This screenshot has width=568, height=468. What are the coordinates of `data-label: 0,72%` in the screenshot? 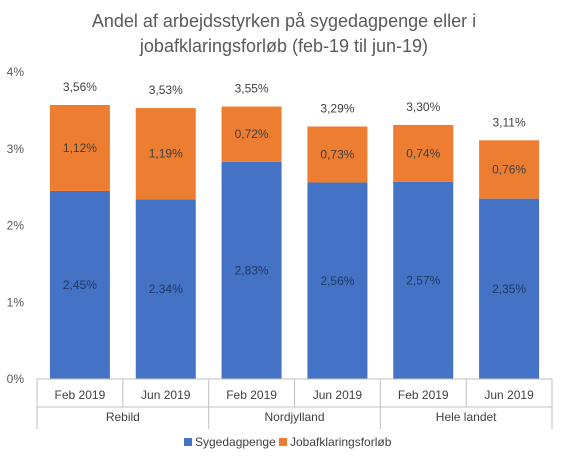 It's located at (252, 134).